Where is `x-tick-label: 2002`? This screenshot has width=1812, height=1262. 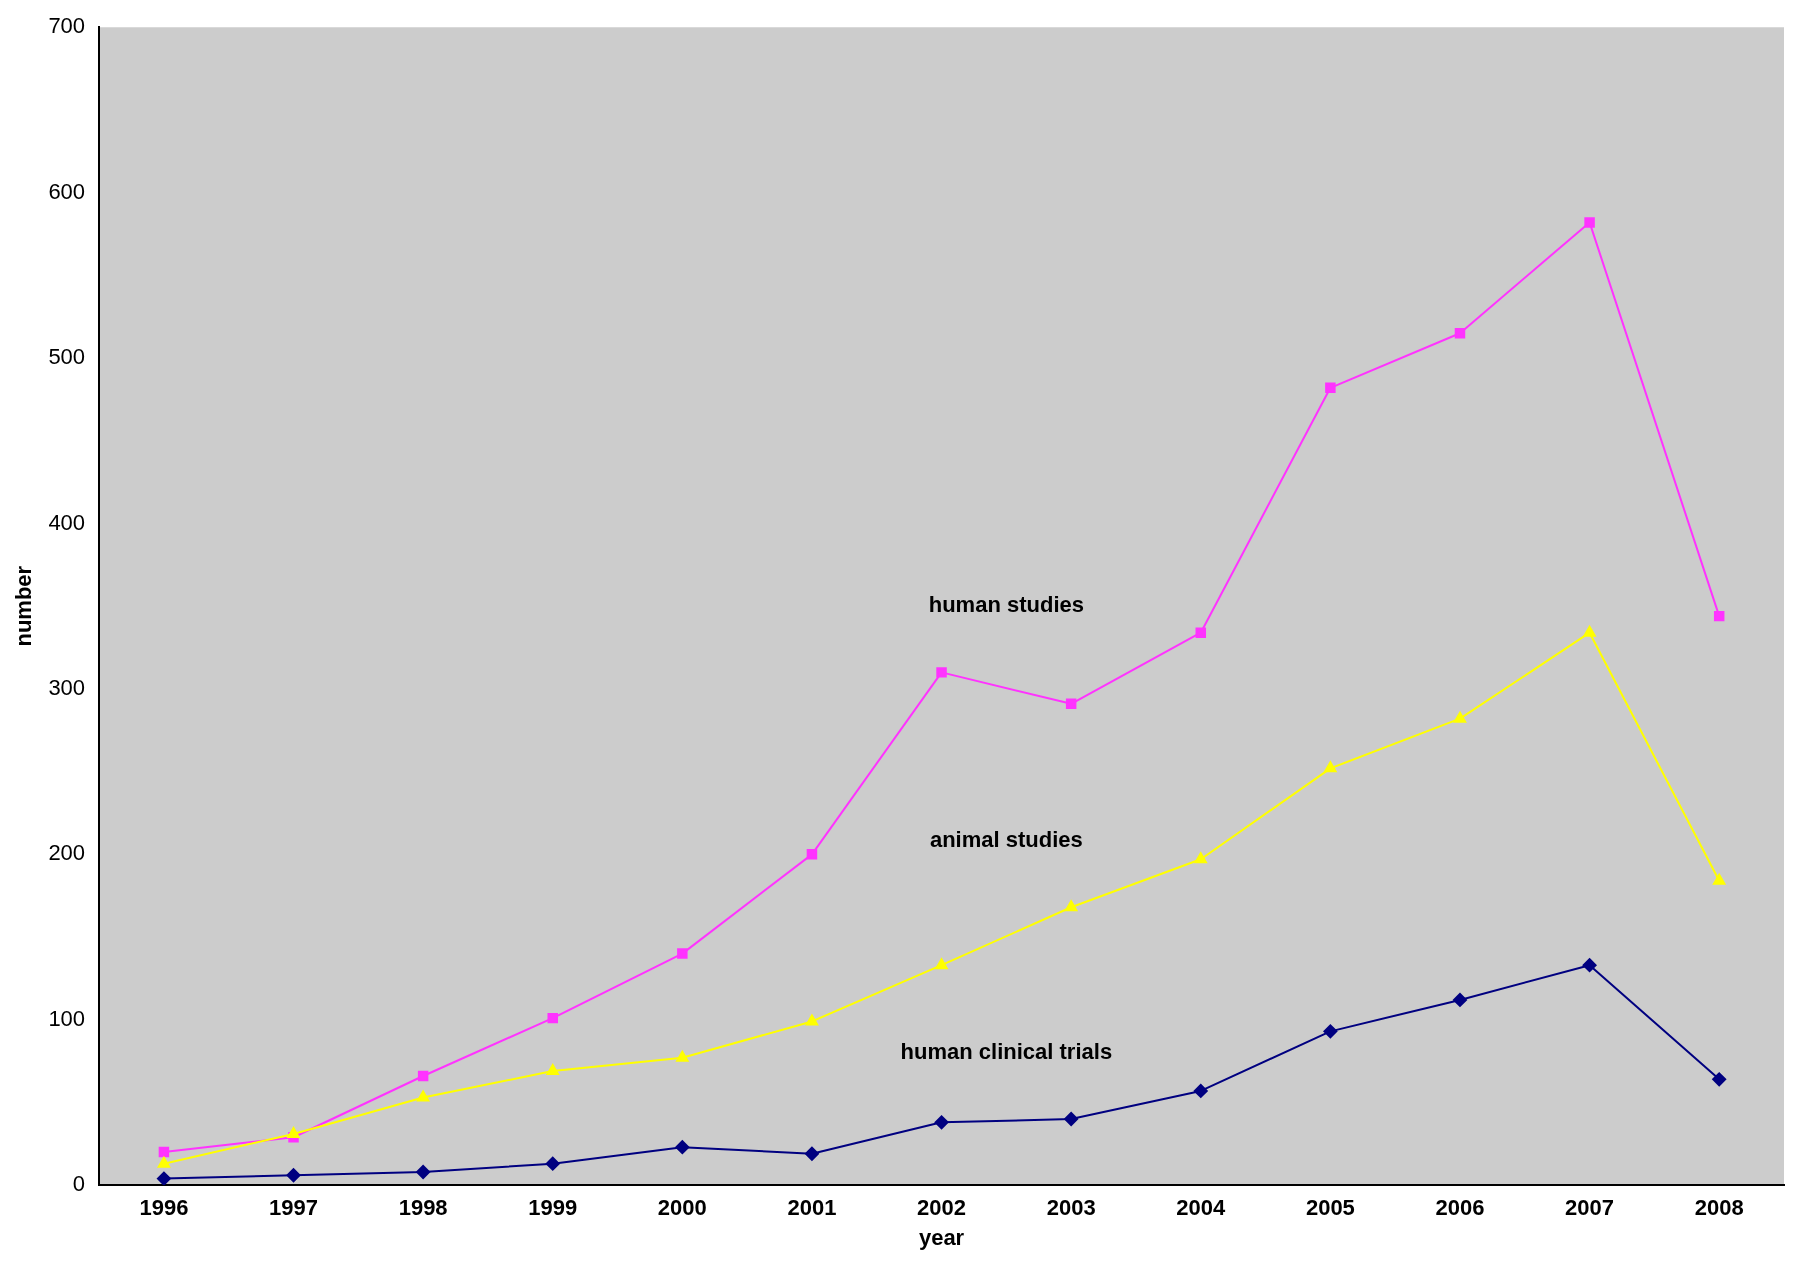 x-tick-label: 2002 is located at coordinates (942, 1208).